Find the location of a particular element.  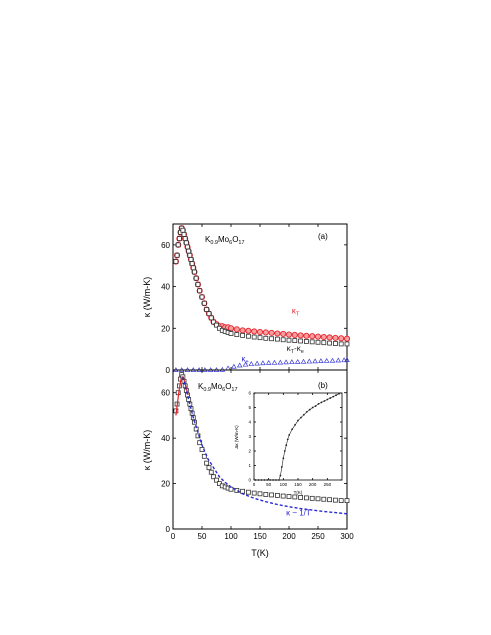

inset-chart: 0 1 2 3 4 5 6 0 50 100 150 200 250 Δκ (W/m-K) T(K) is located at coordinates (288, 443).